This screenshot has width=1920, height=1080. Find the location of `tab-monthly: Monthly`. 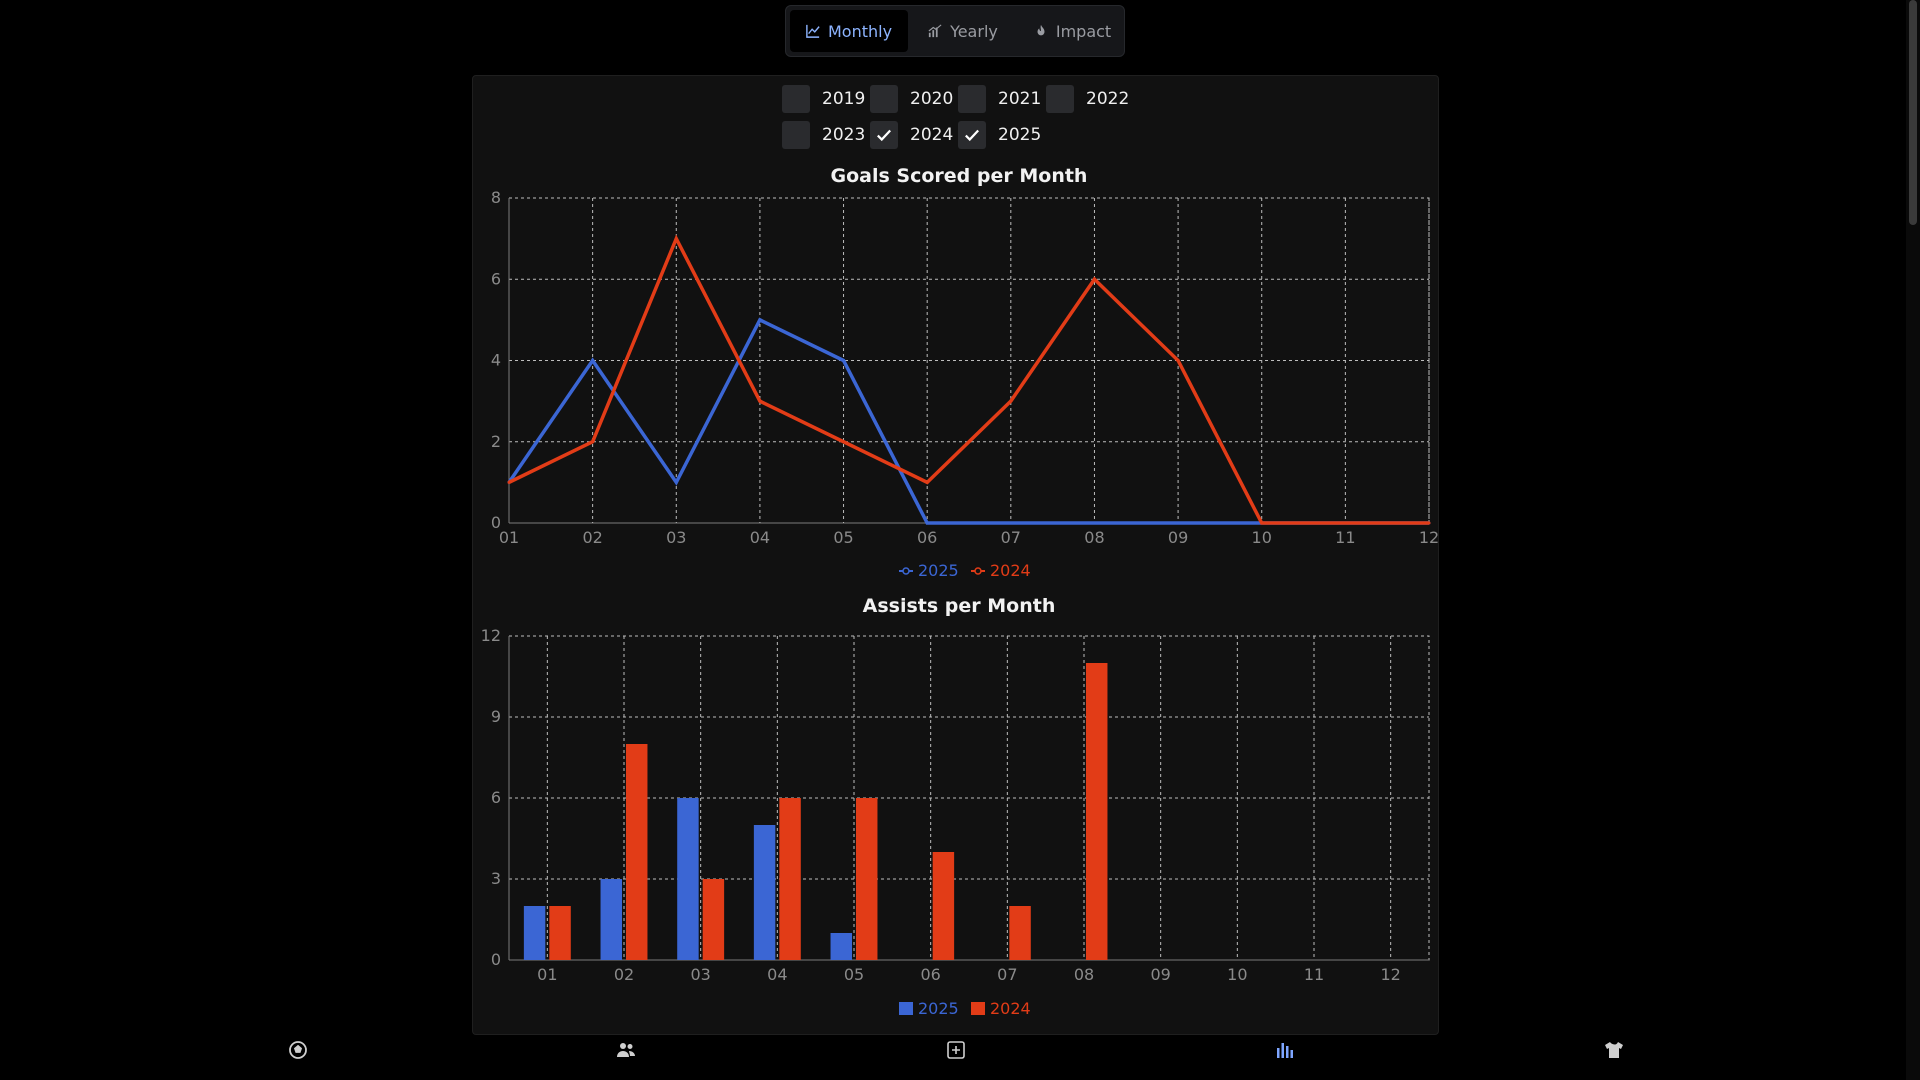

tab-monthly: Monthly is located at coordinates (849, 31).